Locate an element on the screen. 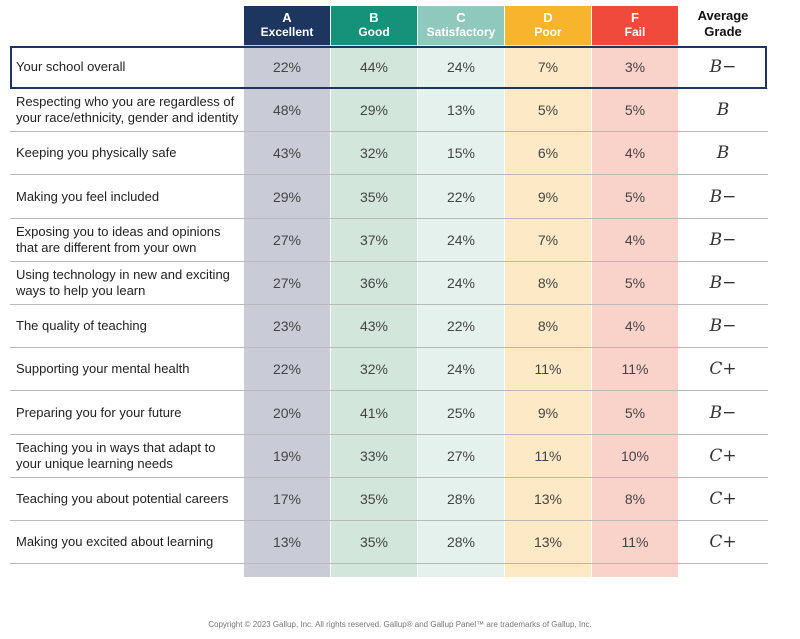 Image resolution: width=800 pixels, height=639 pixels. cell-f-value: 3% is located at coordinates (635, 67).